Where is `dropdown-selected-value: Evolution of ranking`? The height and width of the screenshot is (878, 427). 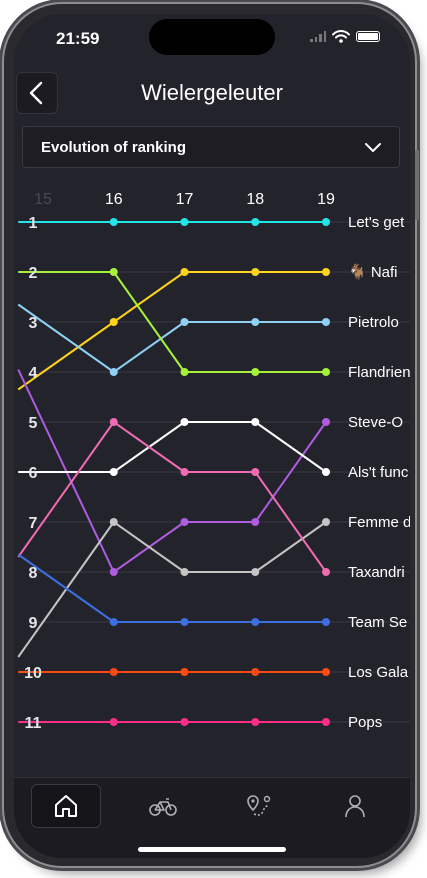
dropdown-selected-value: Evolution of ranking is located at coordinates (113, 147).